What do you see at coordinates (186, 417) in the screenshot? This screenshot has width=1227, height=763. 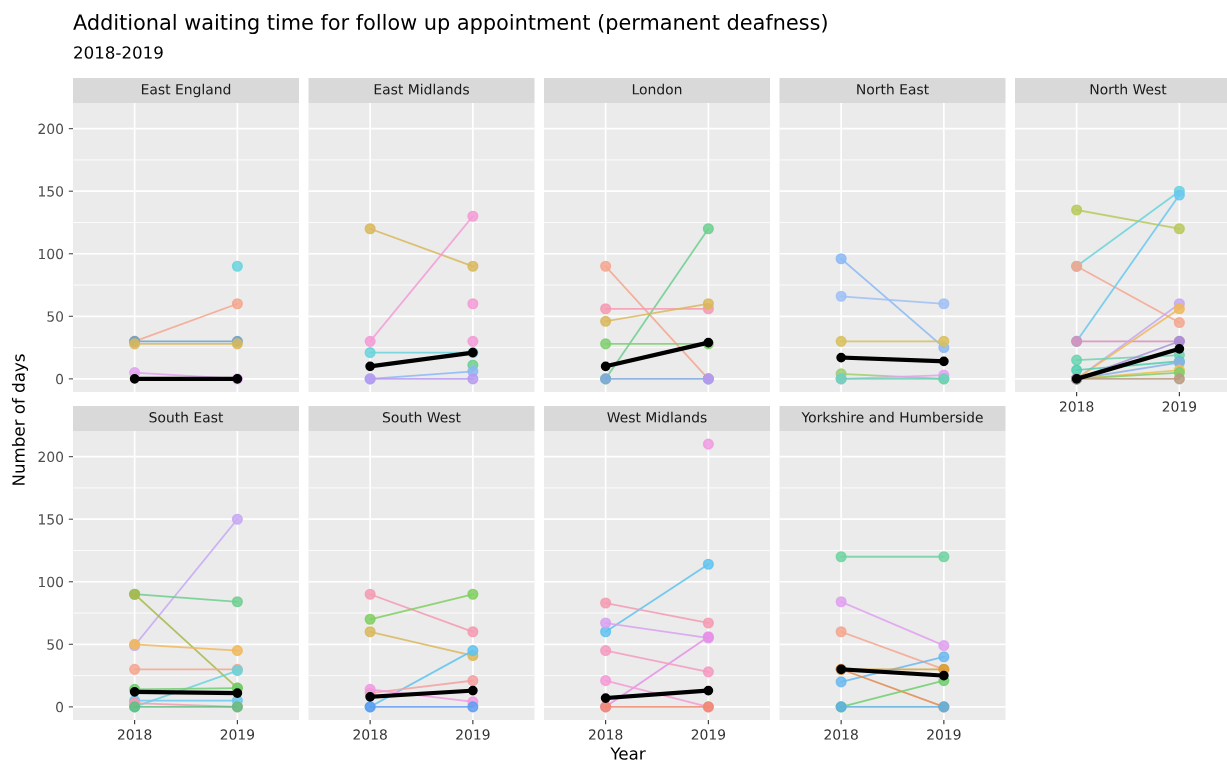 I see `chart-title: South East` at bounding box center [186, 417].